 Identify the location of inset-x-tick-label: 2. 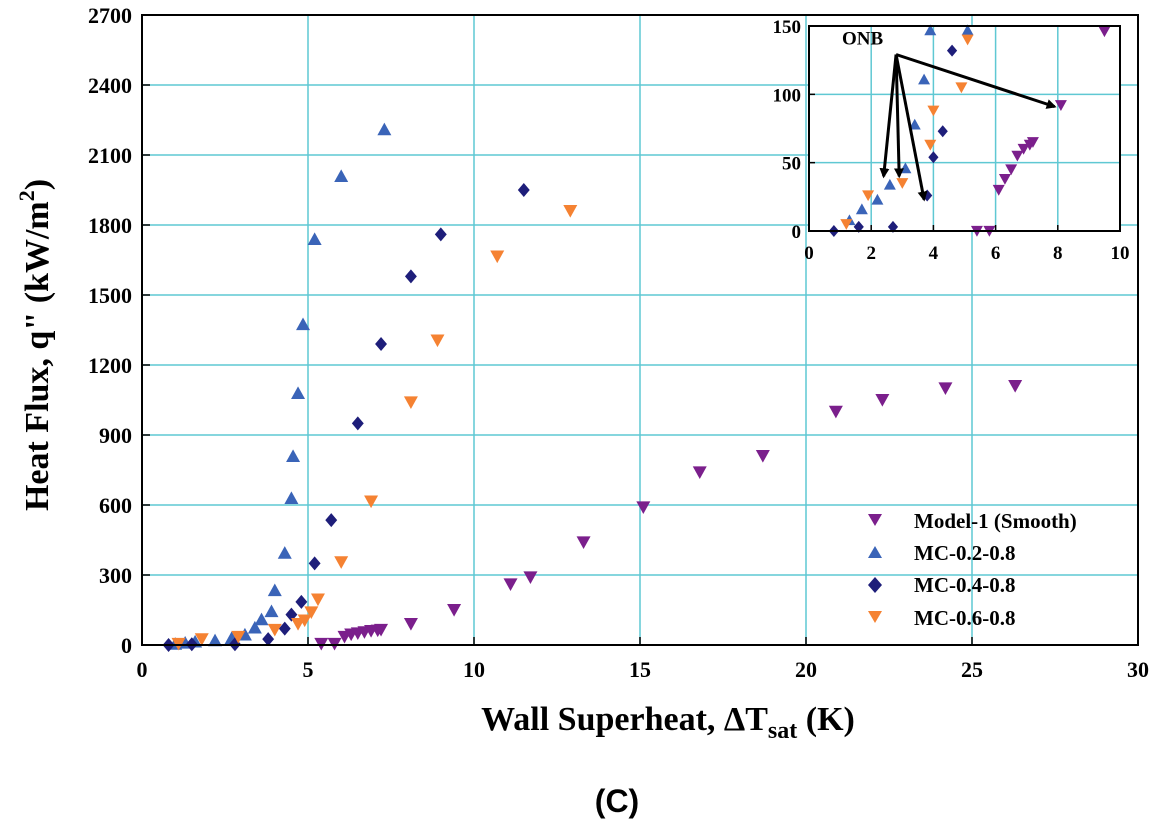
(871, 253).